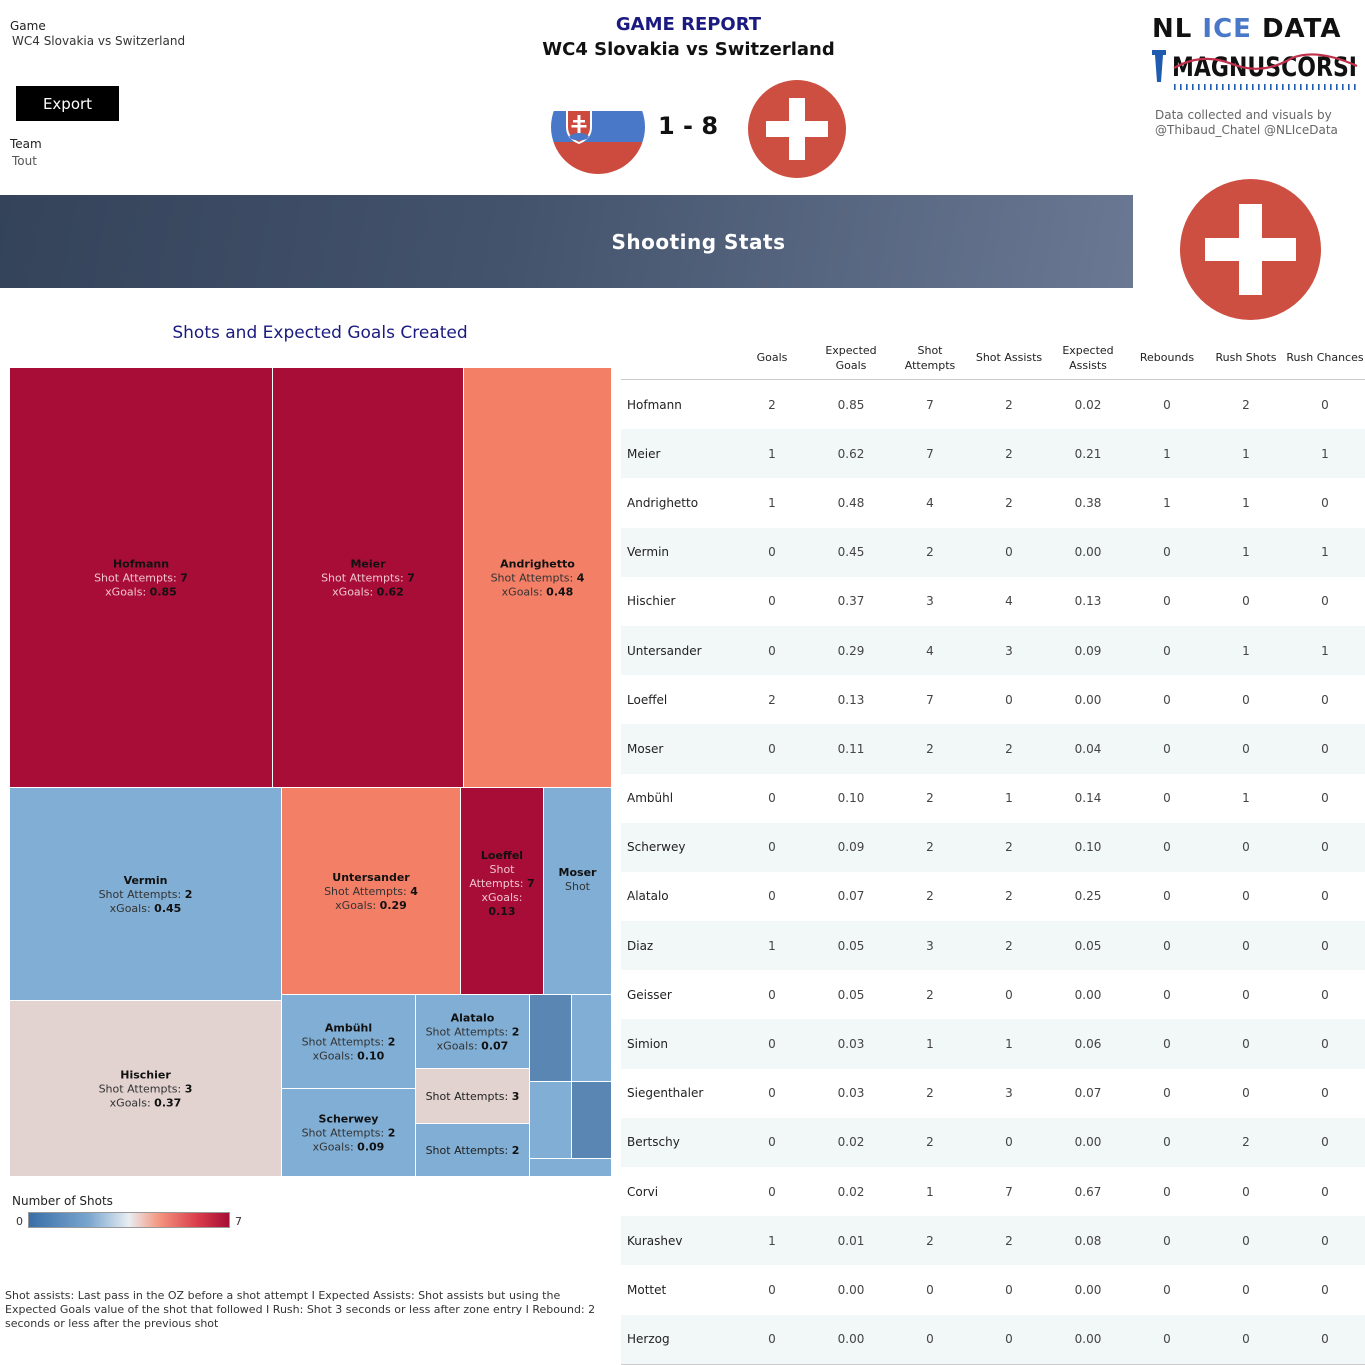 This screenshot has height=1365, width=1365. I want to click on player-name: Scherwey, so click(656, 847).